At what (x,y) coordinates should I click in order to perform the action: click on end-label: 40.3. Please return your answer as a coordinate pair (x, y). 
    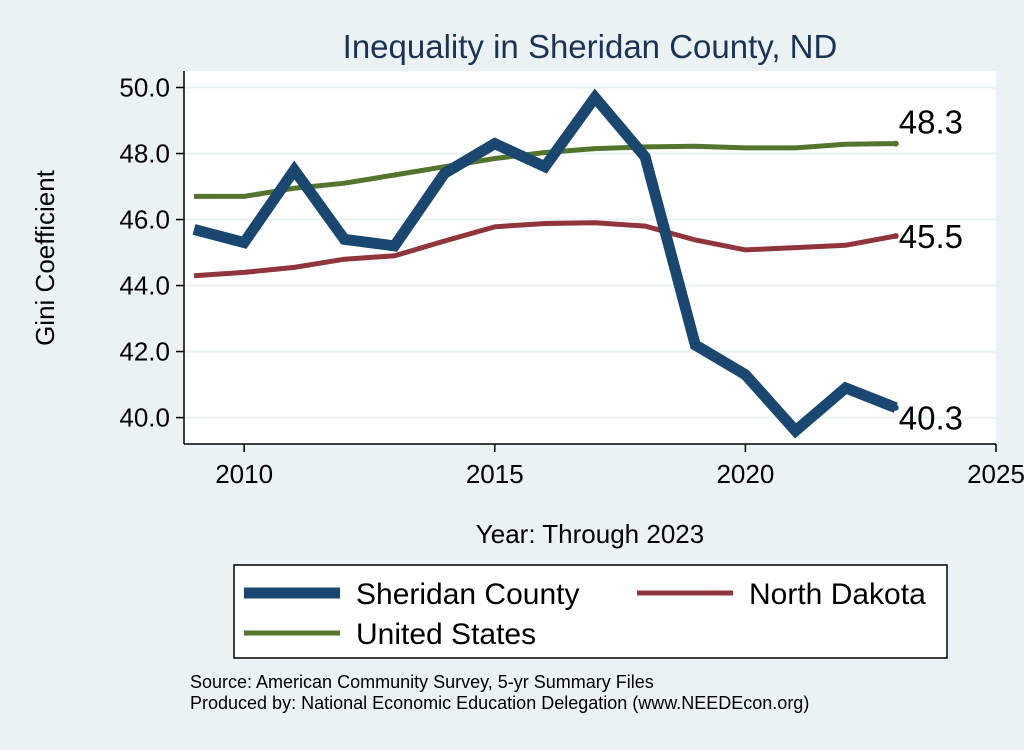
    Looking at the image, I should click on (931, 418).